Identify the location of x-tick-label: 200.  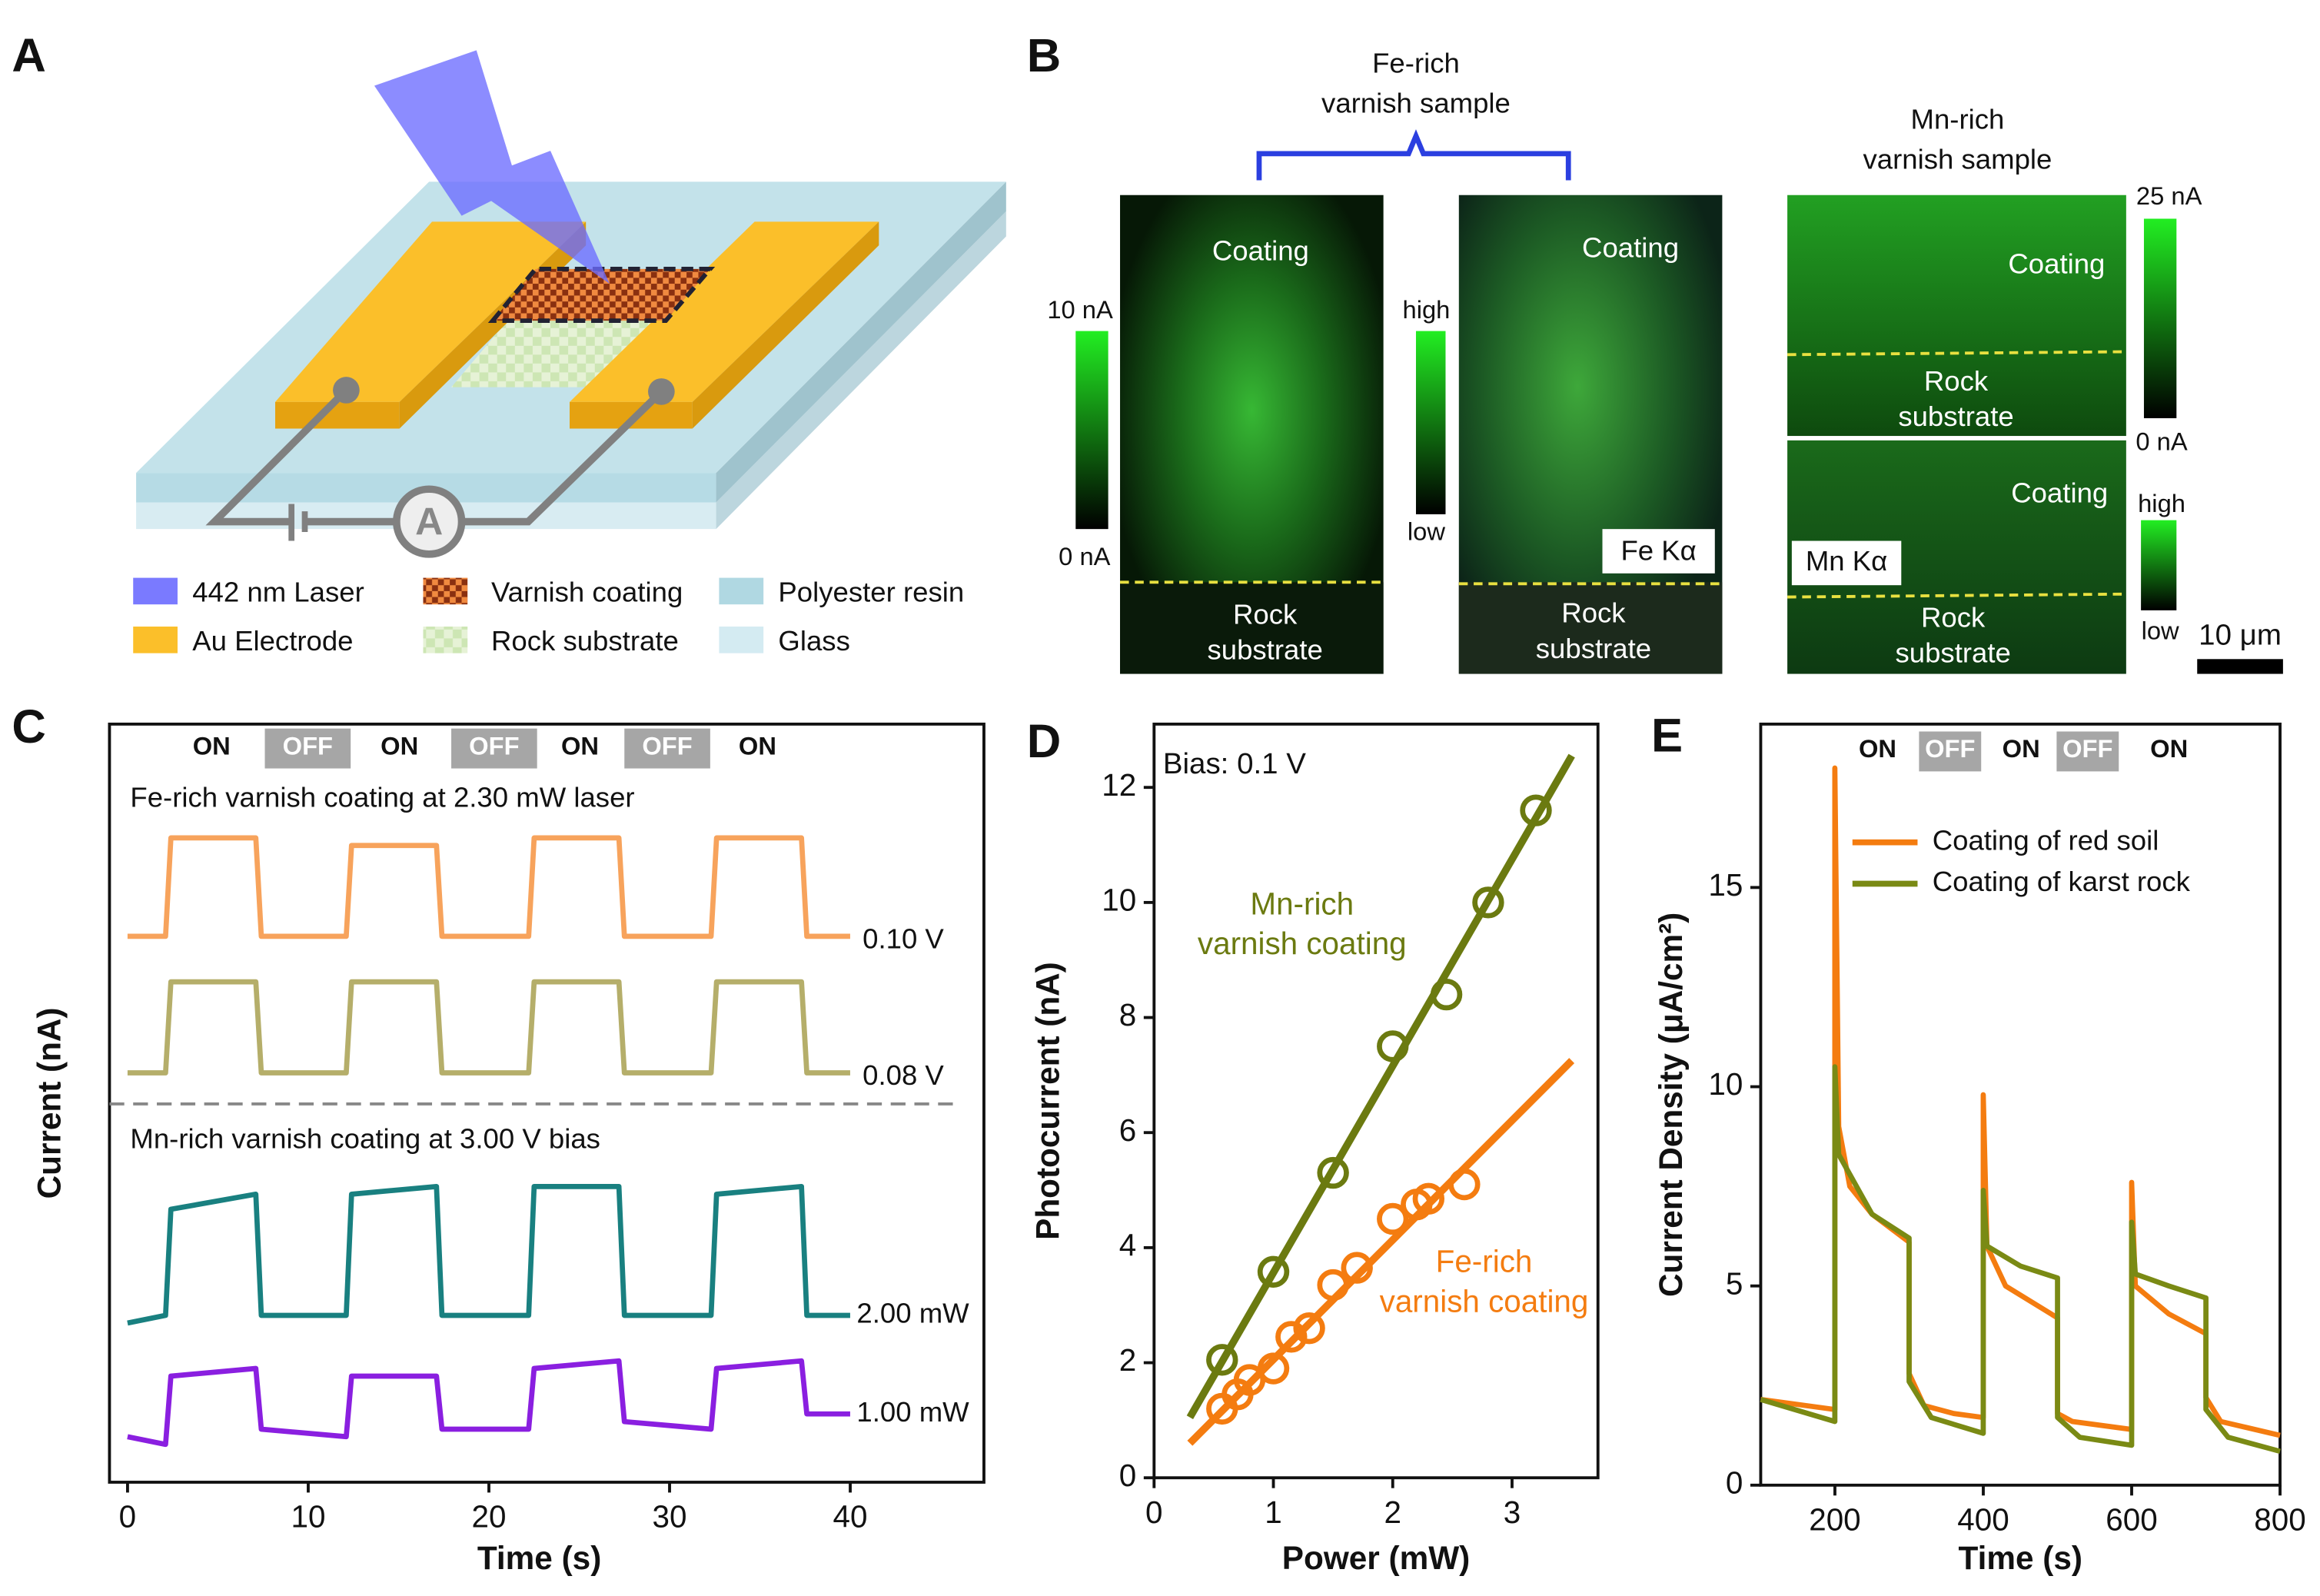
(1835, 1520).